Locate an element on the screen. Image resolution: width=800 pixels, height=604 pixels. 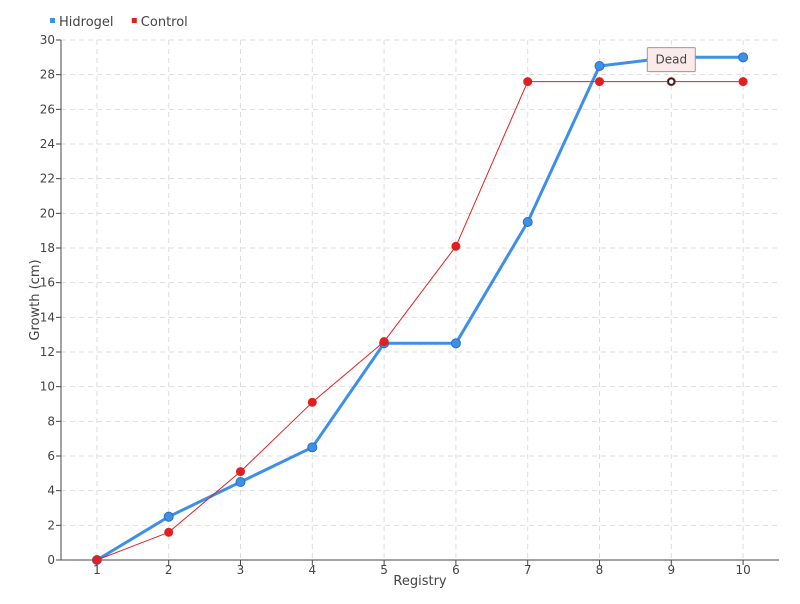
y-tick-label: 10 is located at coordinates (47, 387).